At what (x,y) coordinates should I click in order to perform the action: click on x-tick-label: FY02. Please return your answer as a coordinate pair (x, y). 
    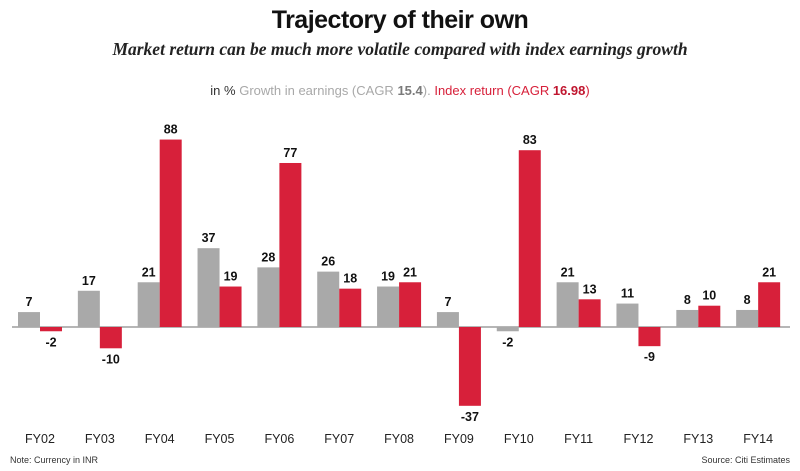
    Looking at the image, I should click on (40, 439).